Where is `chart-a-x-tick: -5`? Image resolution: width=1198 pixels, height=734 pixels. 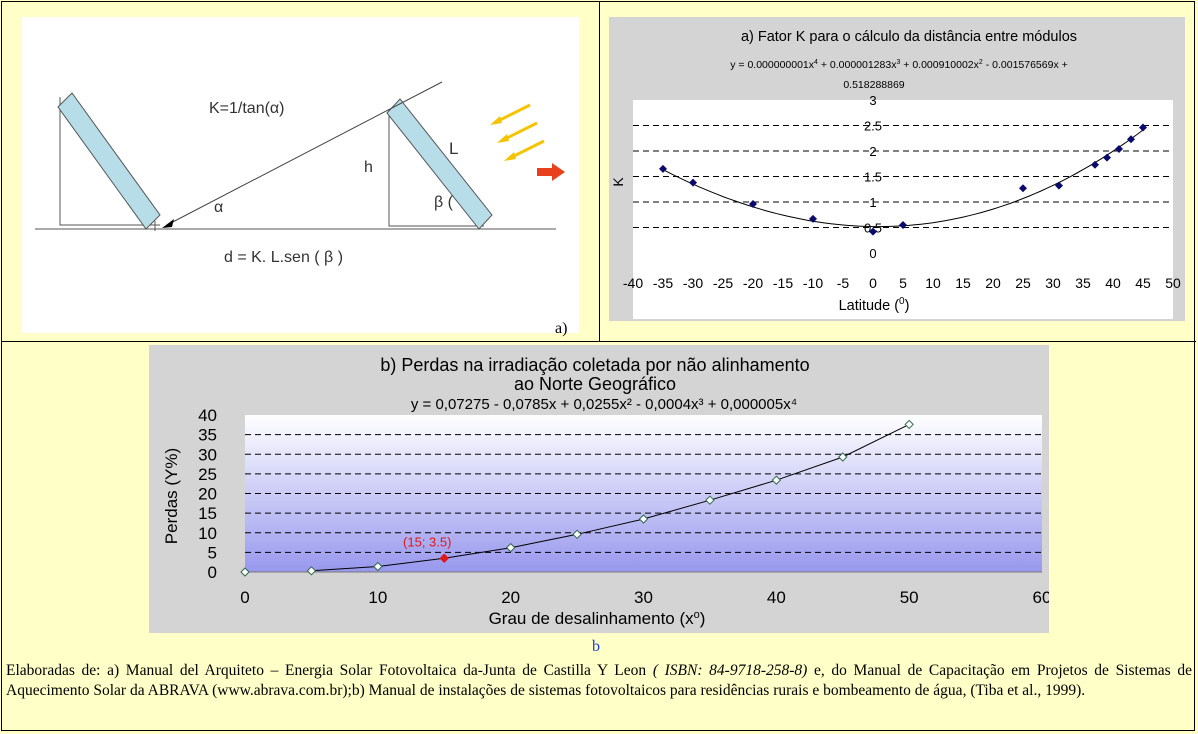 chart-a-x-tick: -5 is located at coordinates (843, 283).